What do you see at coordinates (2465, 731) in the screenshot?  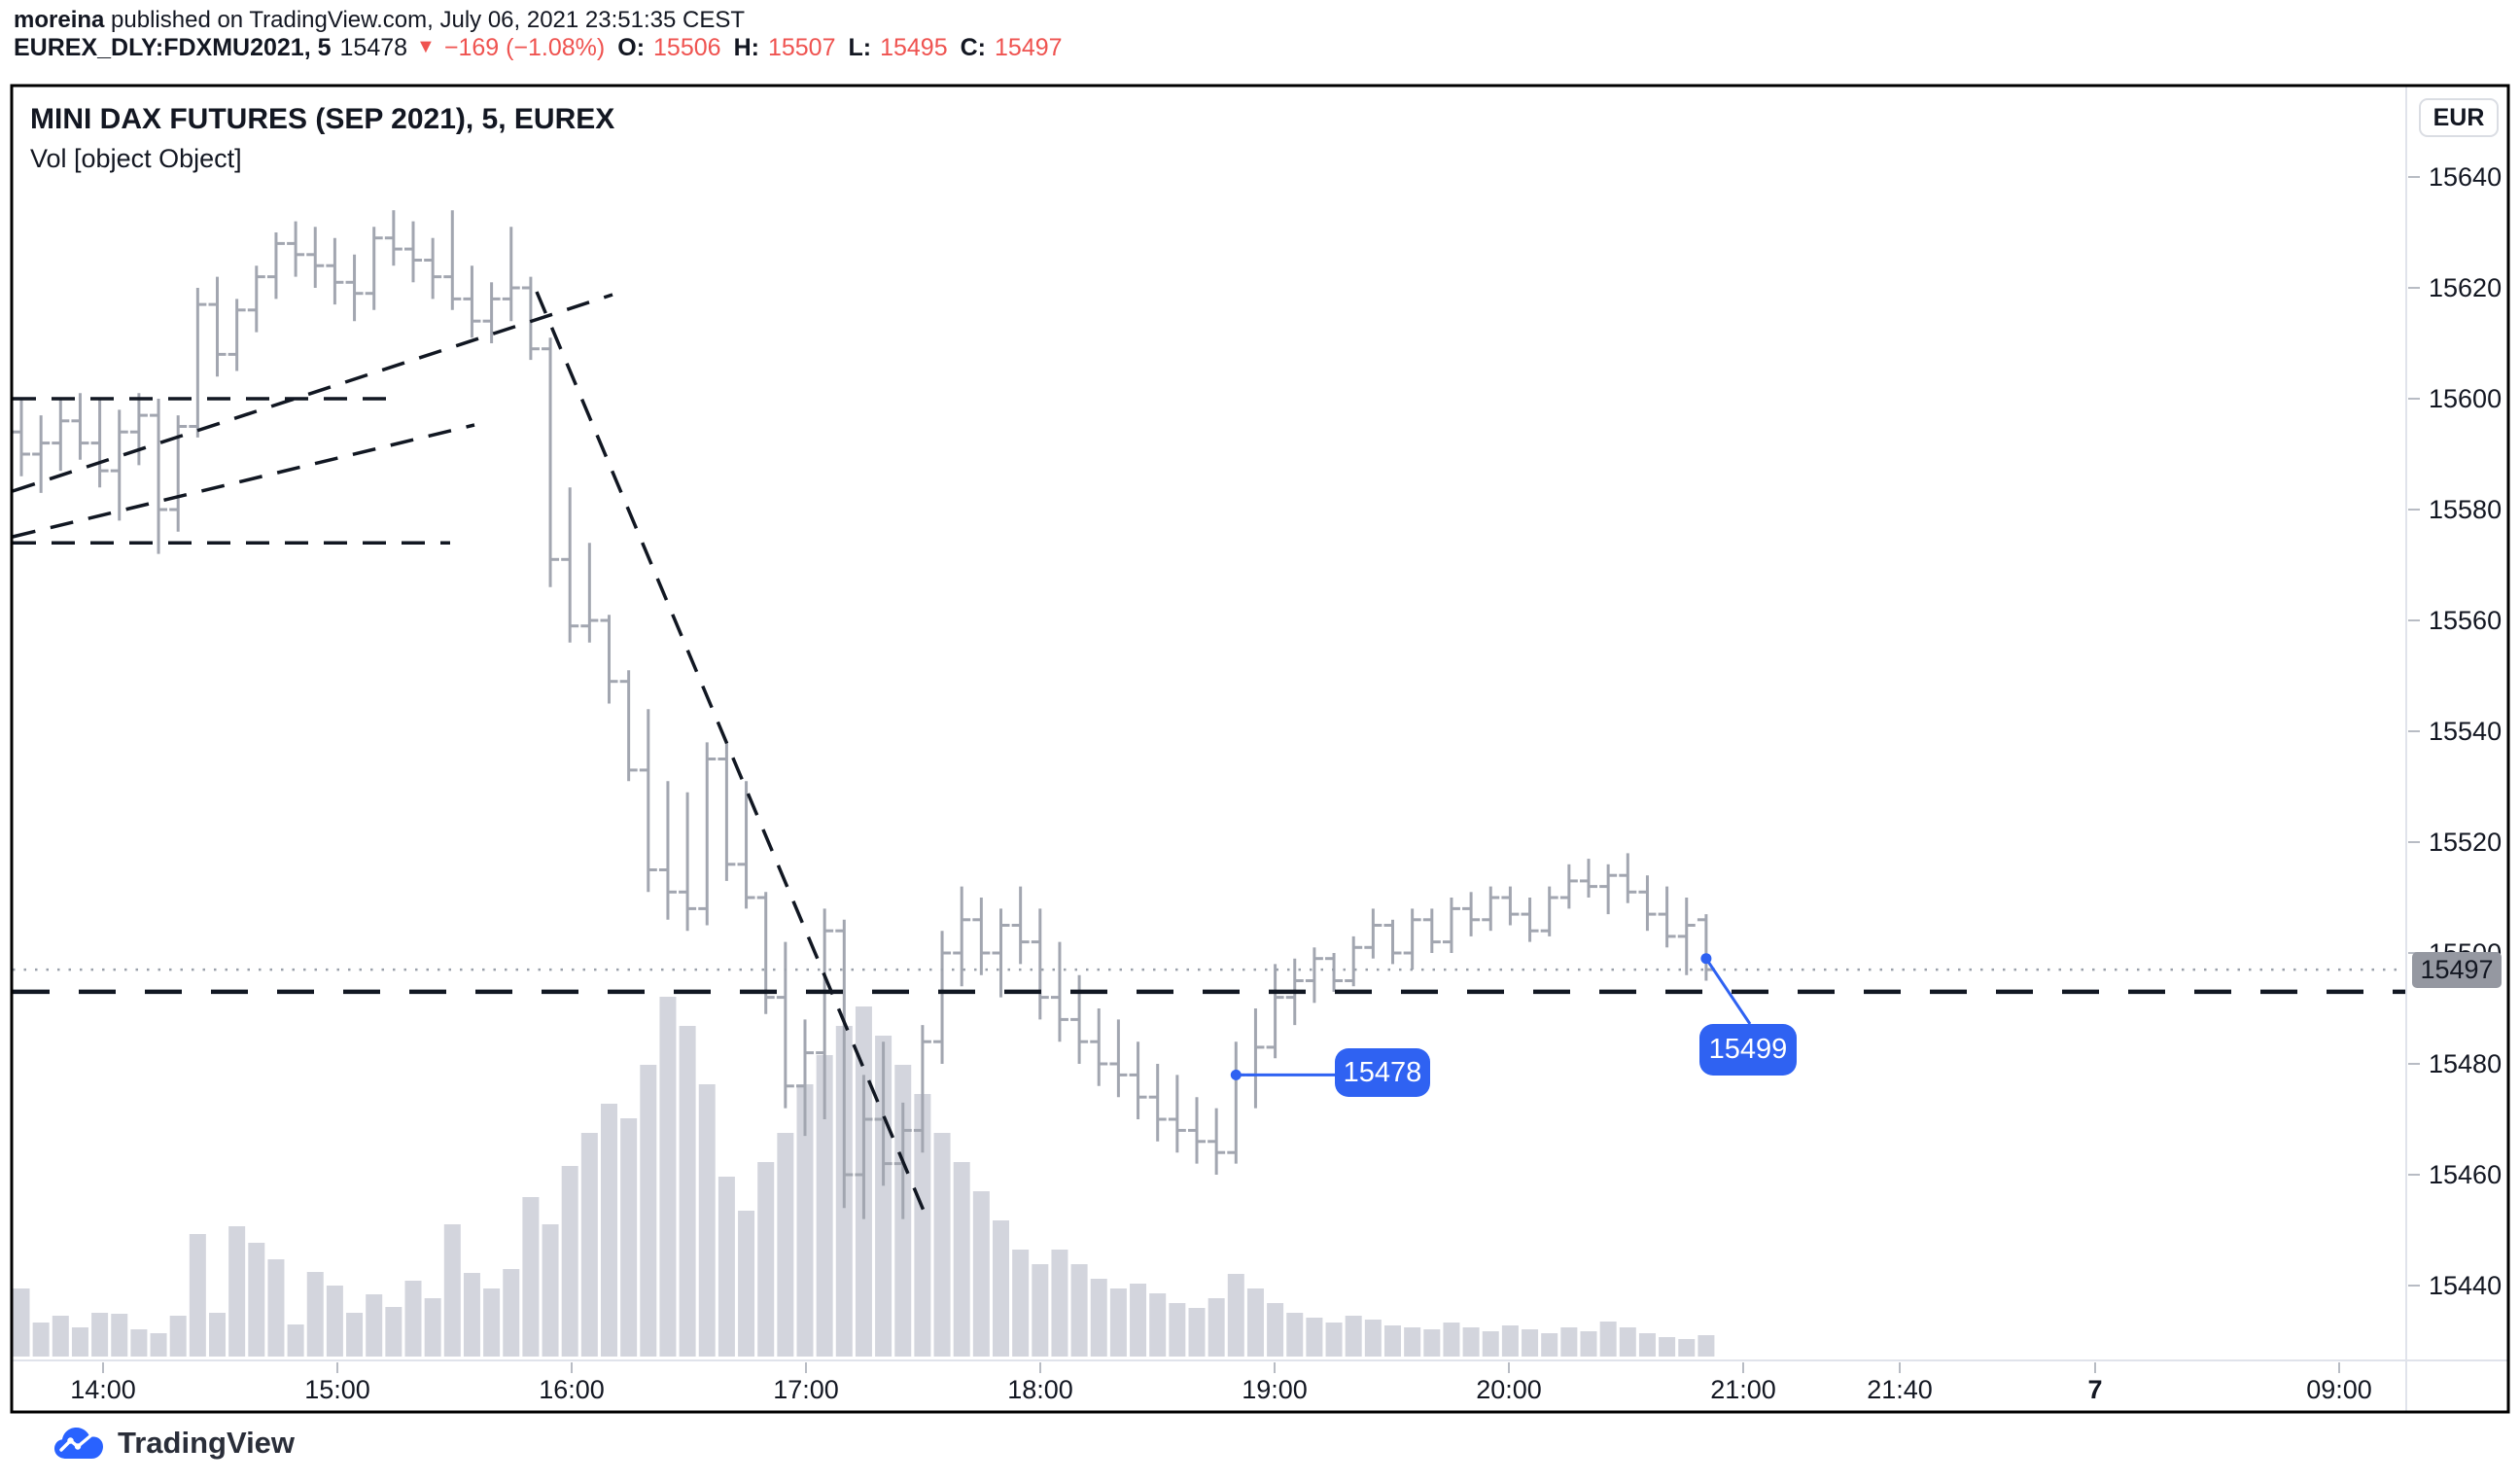 I see `price-tick-label: 15540` at bounding box center [2465, 731].